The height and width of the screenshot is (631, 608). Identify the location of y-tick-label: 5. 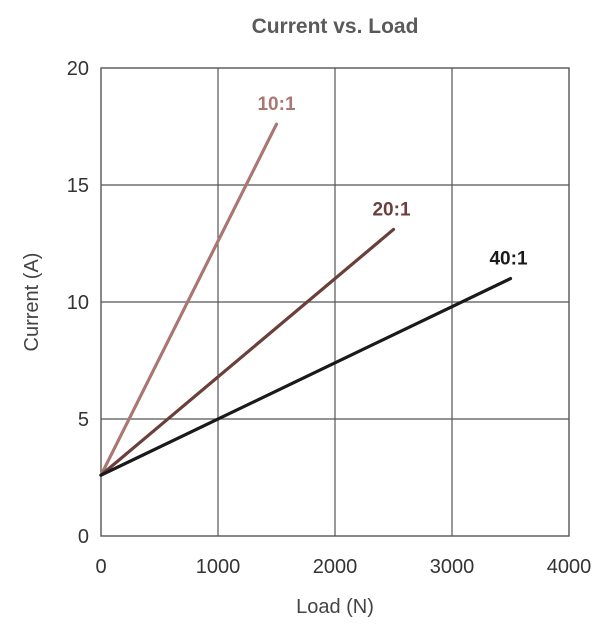
(83, 420).